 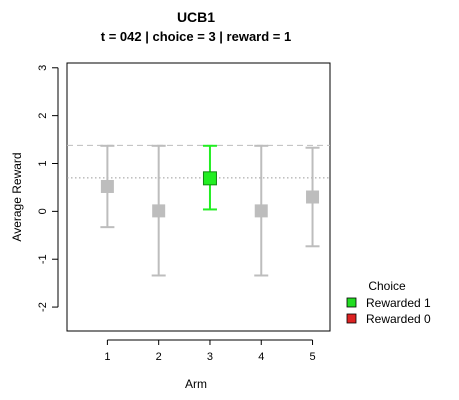 What do you see at coordinates (43, 116) in the screenshot?
I see `y-tick-label-2: 2` at bounding box center [43, 116].